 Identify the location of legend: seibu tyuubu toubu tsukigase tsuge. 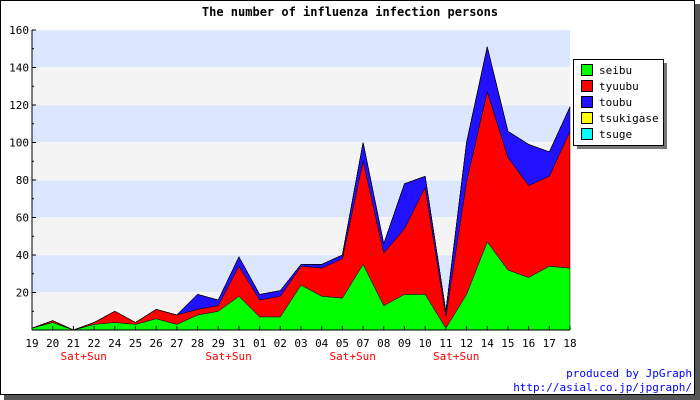
(620, 104).